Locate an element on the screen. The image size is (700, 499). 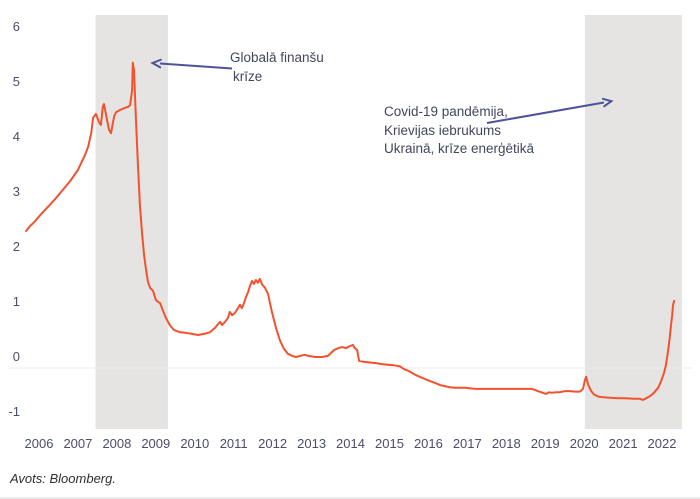
source-note: Avots: Bloomberg. is located at coordinates (63, 478).